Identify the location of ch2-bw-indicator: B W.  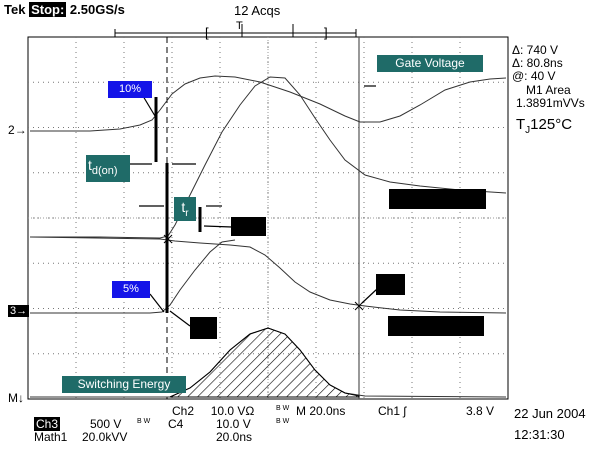
(283, 408).